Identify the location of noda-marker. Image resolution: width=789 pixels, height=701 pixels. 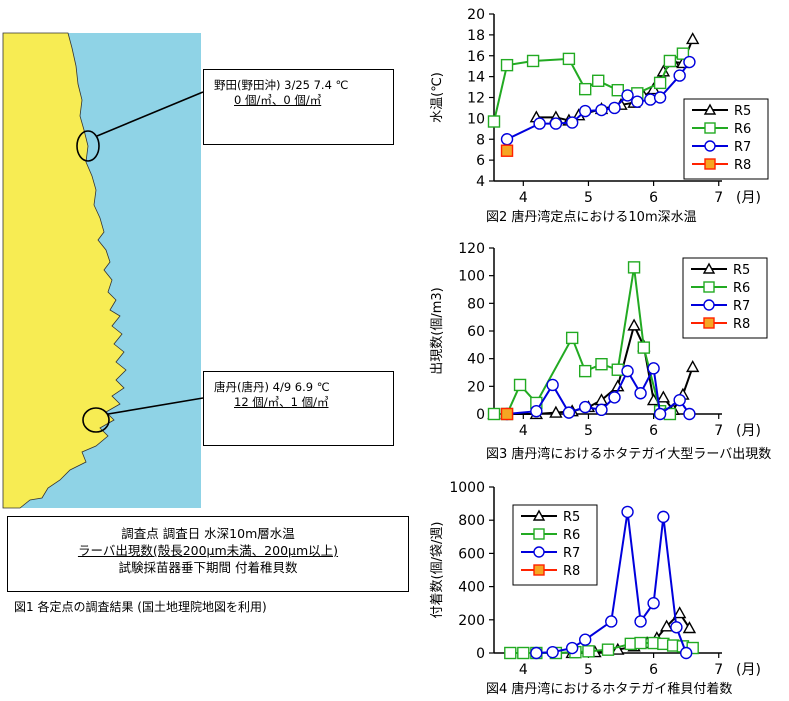
(88, 146).